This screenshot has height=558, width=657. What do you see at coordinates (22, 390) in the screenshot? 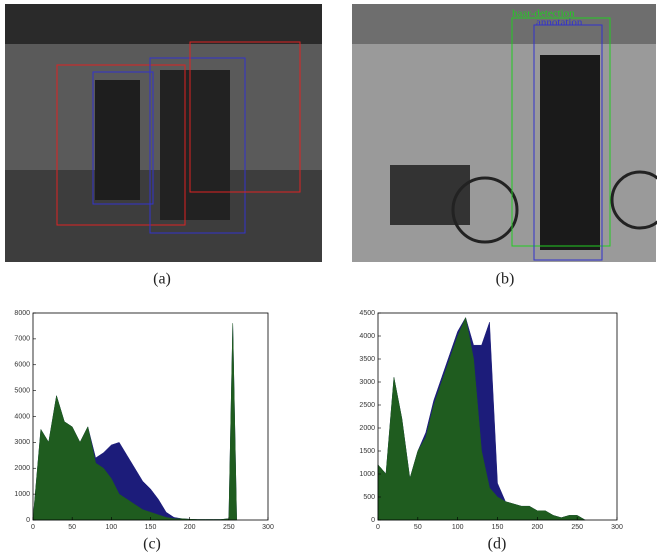
I see `y-tick-label: 5000` at bounding box center [22, 390].